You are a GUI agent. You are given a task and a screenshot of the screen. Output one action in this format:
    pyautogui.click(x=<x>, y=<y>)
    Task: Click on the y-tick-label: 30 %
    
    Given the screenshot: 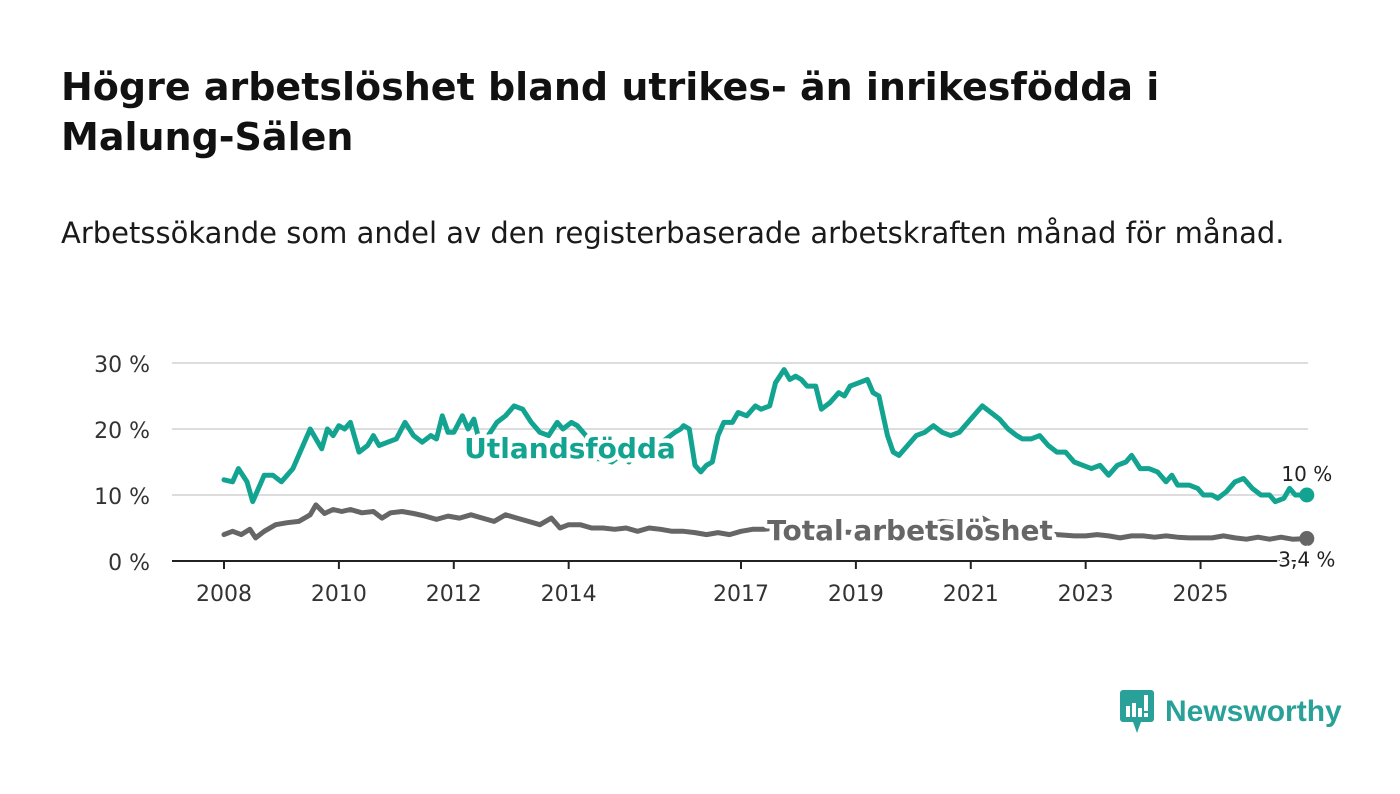 What is the action you would take?
    pyautogui.click(x=122, y=365)
    